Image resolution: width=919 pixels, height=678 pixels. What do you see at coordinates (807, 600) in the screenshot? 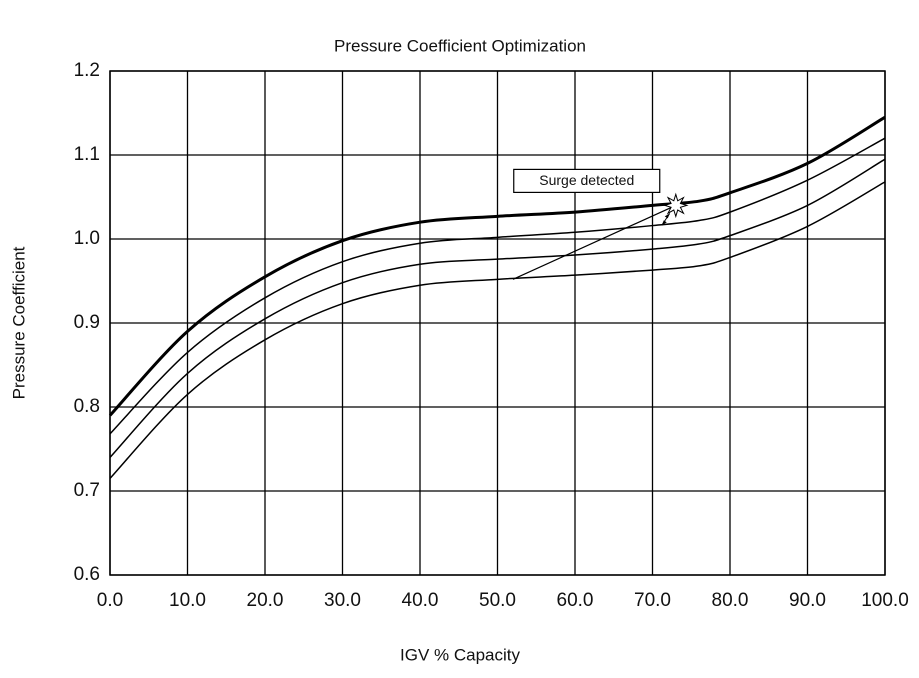
I see `x-tick-label: 90.0` at bounding box center [807, 600].